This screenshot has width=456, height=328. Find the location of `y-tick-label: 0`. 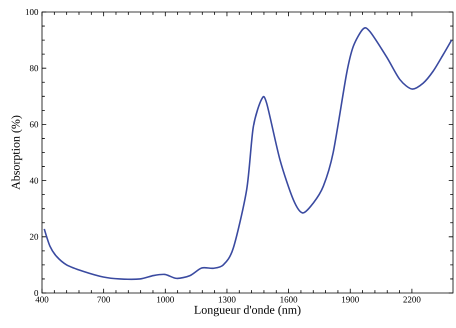

y-tick-label: 0 is located at coordinates (36, 293).